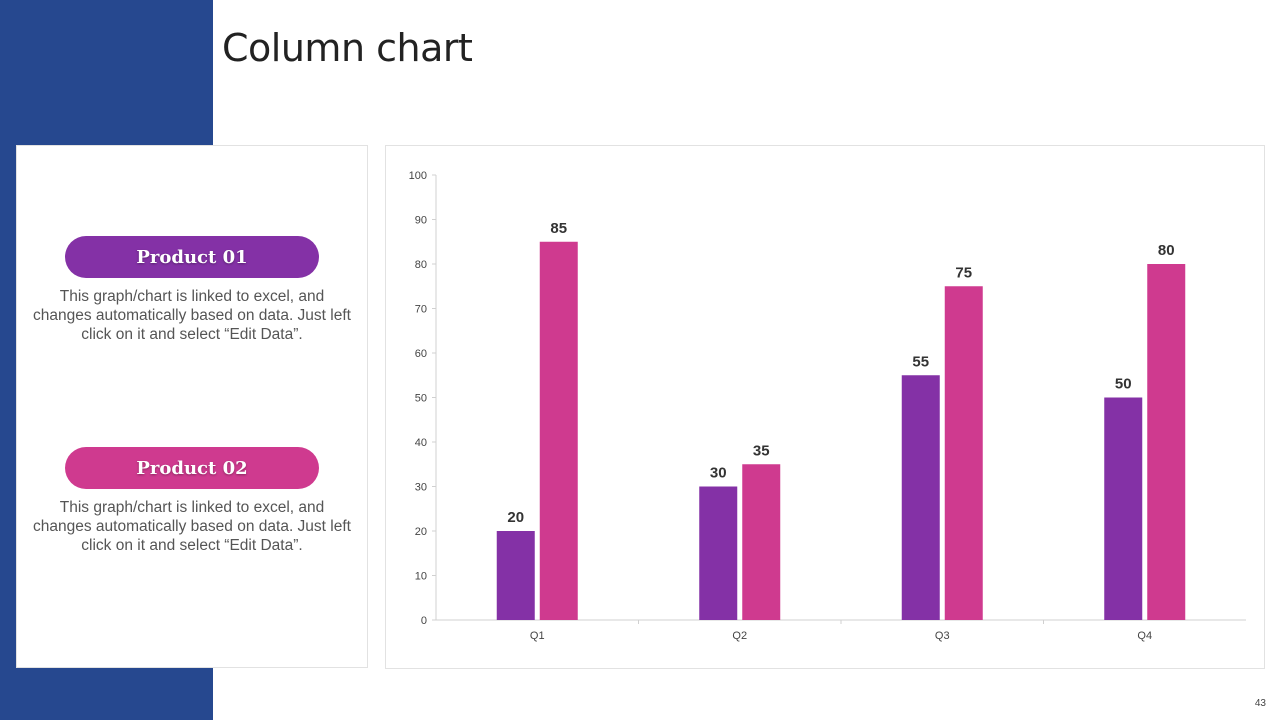  Describe the element at coordinates (192, 257) in the screenshot. I see `product-01-pill: Product 01` at that location.